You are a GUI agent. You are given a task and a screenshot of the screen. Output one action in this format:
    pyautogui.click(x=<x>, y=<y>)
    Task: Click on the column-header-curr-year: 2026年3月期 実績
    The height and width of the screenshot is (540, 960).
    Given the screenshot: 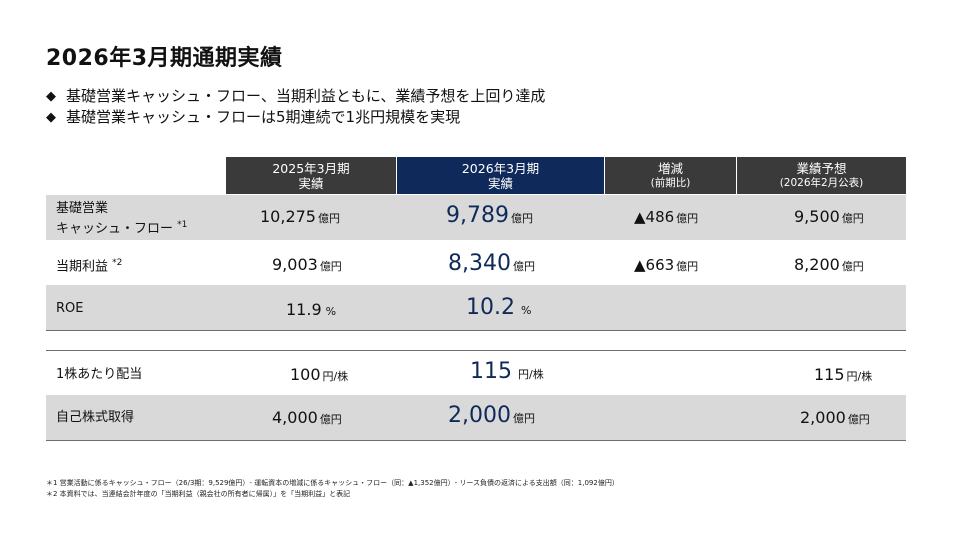 What is the action you would take?
    pyautogui.click(x=500, y=175)
    